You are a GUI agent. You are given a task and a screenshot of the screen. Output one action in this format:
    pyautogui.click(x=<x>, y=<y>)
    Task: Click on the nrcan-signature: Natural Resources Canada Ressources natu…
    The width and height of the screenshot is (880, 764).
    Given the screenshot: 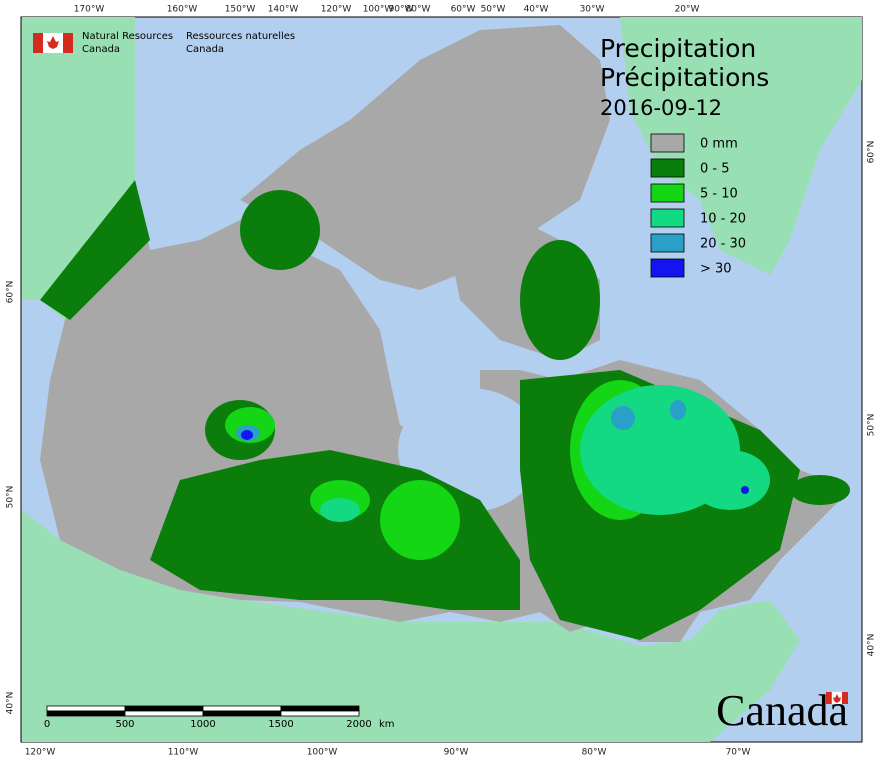 What is the action you would take?
    pyautogui.click(x=164, y=43)
    